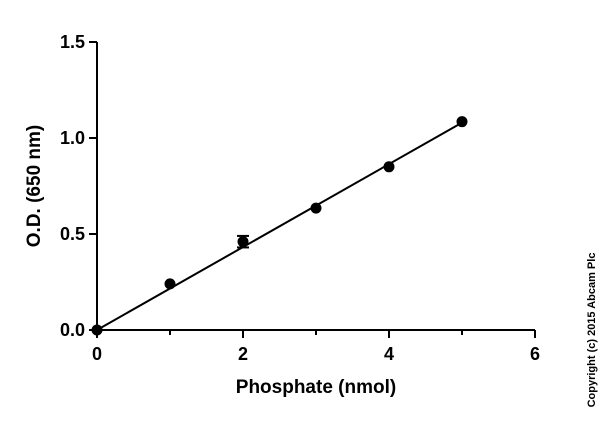 Image resolution: width=600 pixels, height=426 pixels. What do you see at coordinates (72, 234) in the screenshot?
I see `y-tick-label: 0.5` at bounding box center [72, 234].